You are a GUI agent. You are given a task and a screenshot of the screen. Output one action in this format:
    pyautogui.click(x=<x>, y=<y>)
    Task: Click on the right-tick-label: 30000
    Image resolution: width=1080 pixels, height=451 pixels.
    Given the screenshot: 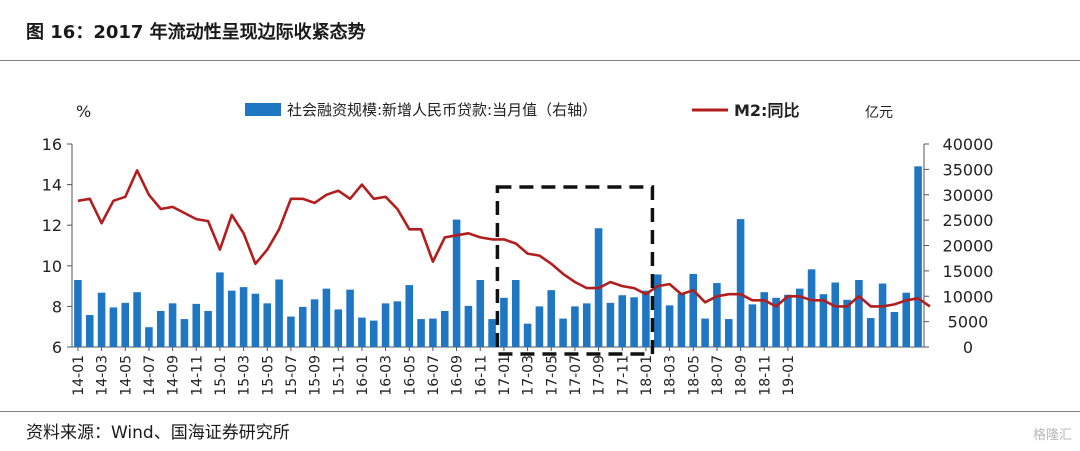 What is the action you would take?
    pyautogui.click(x=968, y=195)
    